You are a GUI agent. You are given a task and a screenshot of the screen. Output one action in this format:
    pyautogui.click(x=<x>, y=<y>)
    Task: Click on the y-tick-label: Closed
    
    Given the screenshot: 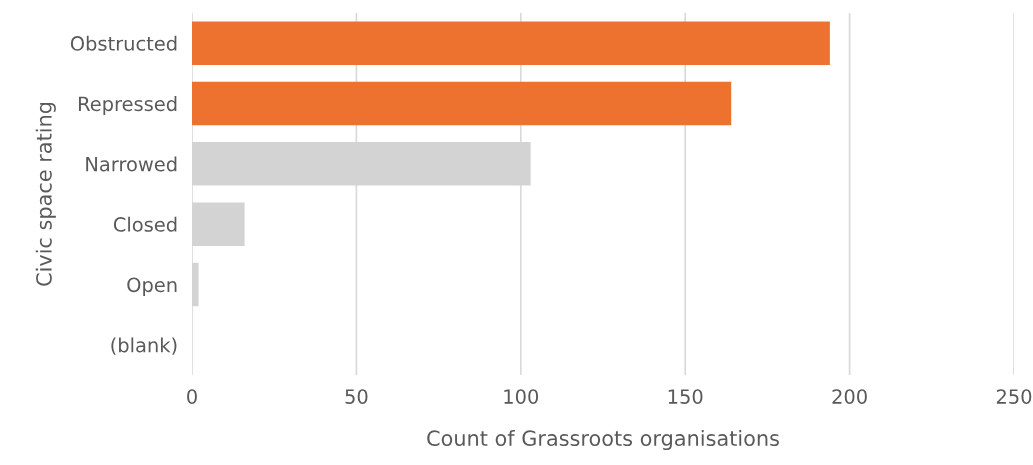 What is the action you would take?
    pyautogui.click(x=145, y=224)
    